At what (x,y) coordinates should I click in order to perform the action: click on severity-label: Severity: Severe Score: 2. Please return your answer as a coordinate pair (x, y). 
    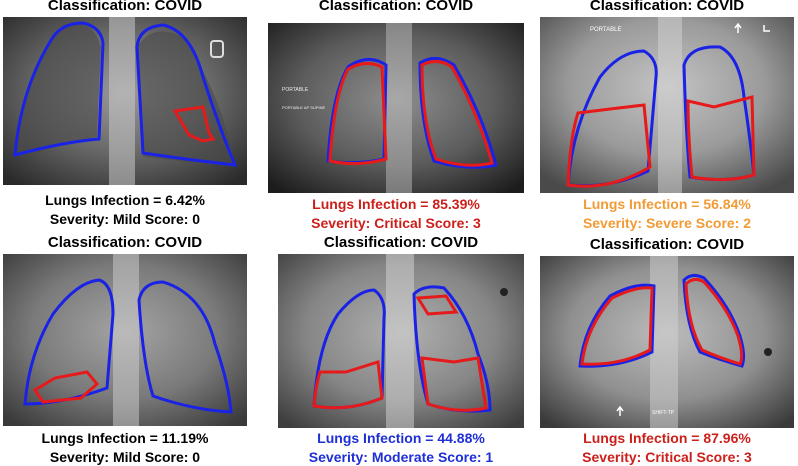
    Looking at the image, I should click on (667, 223).